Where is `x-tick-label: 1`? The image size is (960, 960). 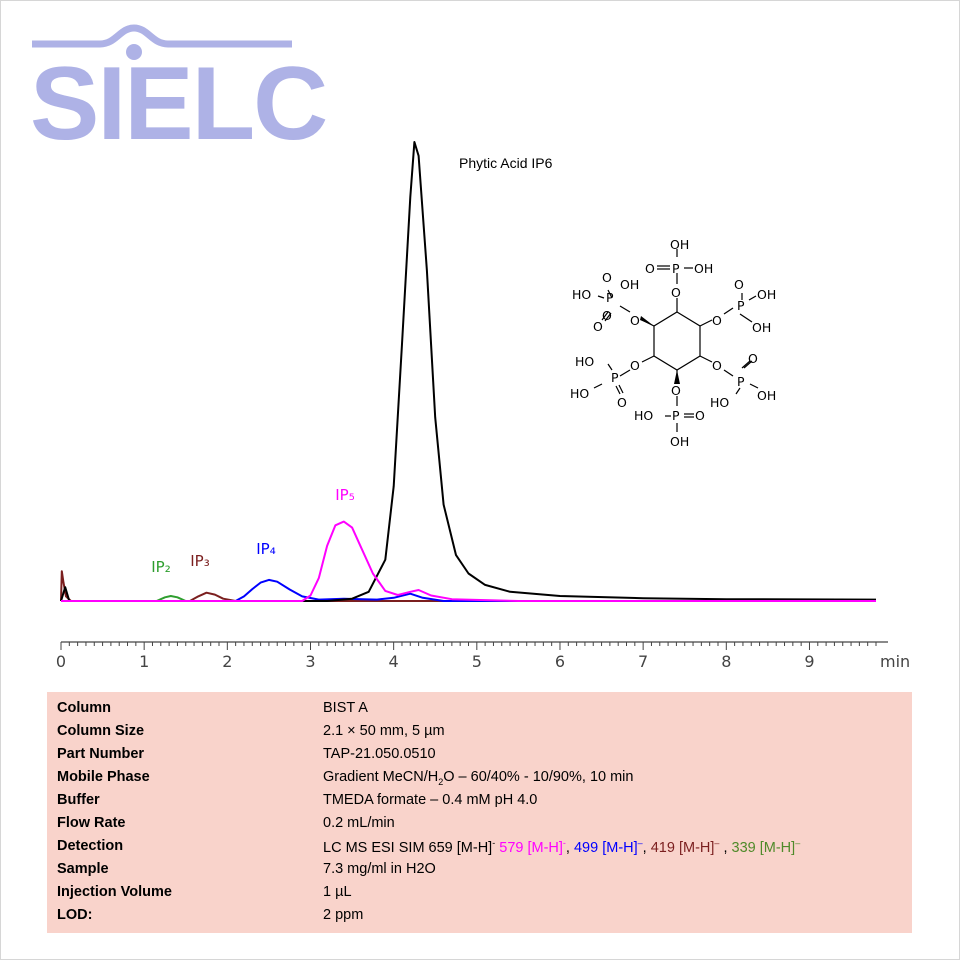
x-tick-label: 1 is located at coordinates (144, 661).